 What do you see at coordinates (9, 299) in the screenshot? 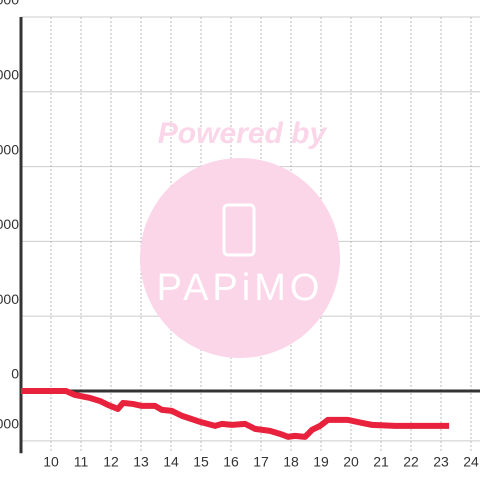
I see `y-tick-label: 30,000` at bounding box center [9, 299].